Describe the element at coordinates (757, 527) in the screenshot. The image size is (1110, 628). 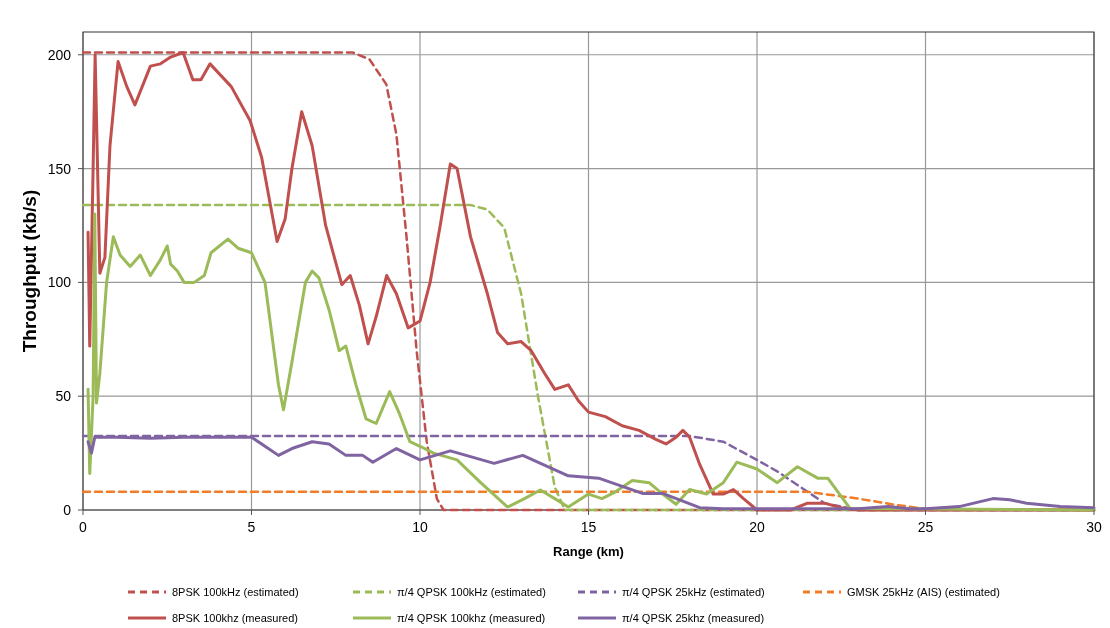
I see `x-tick-label: 20` at that location.